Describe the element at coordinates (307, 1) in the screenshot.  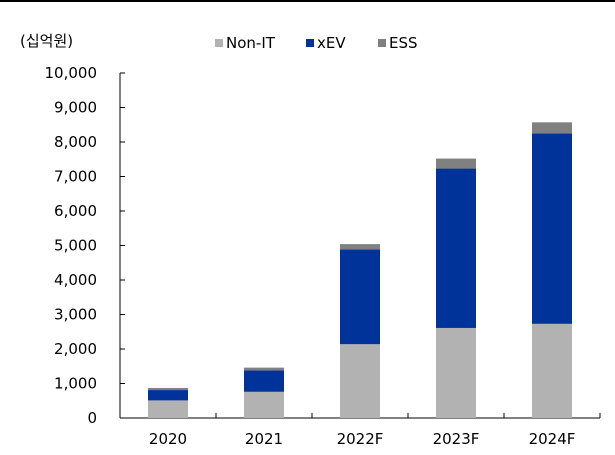
I see `top-rule` at that location.